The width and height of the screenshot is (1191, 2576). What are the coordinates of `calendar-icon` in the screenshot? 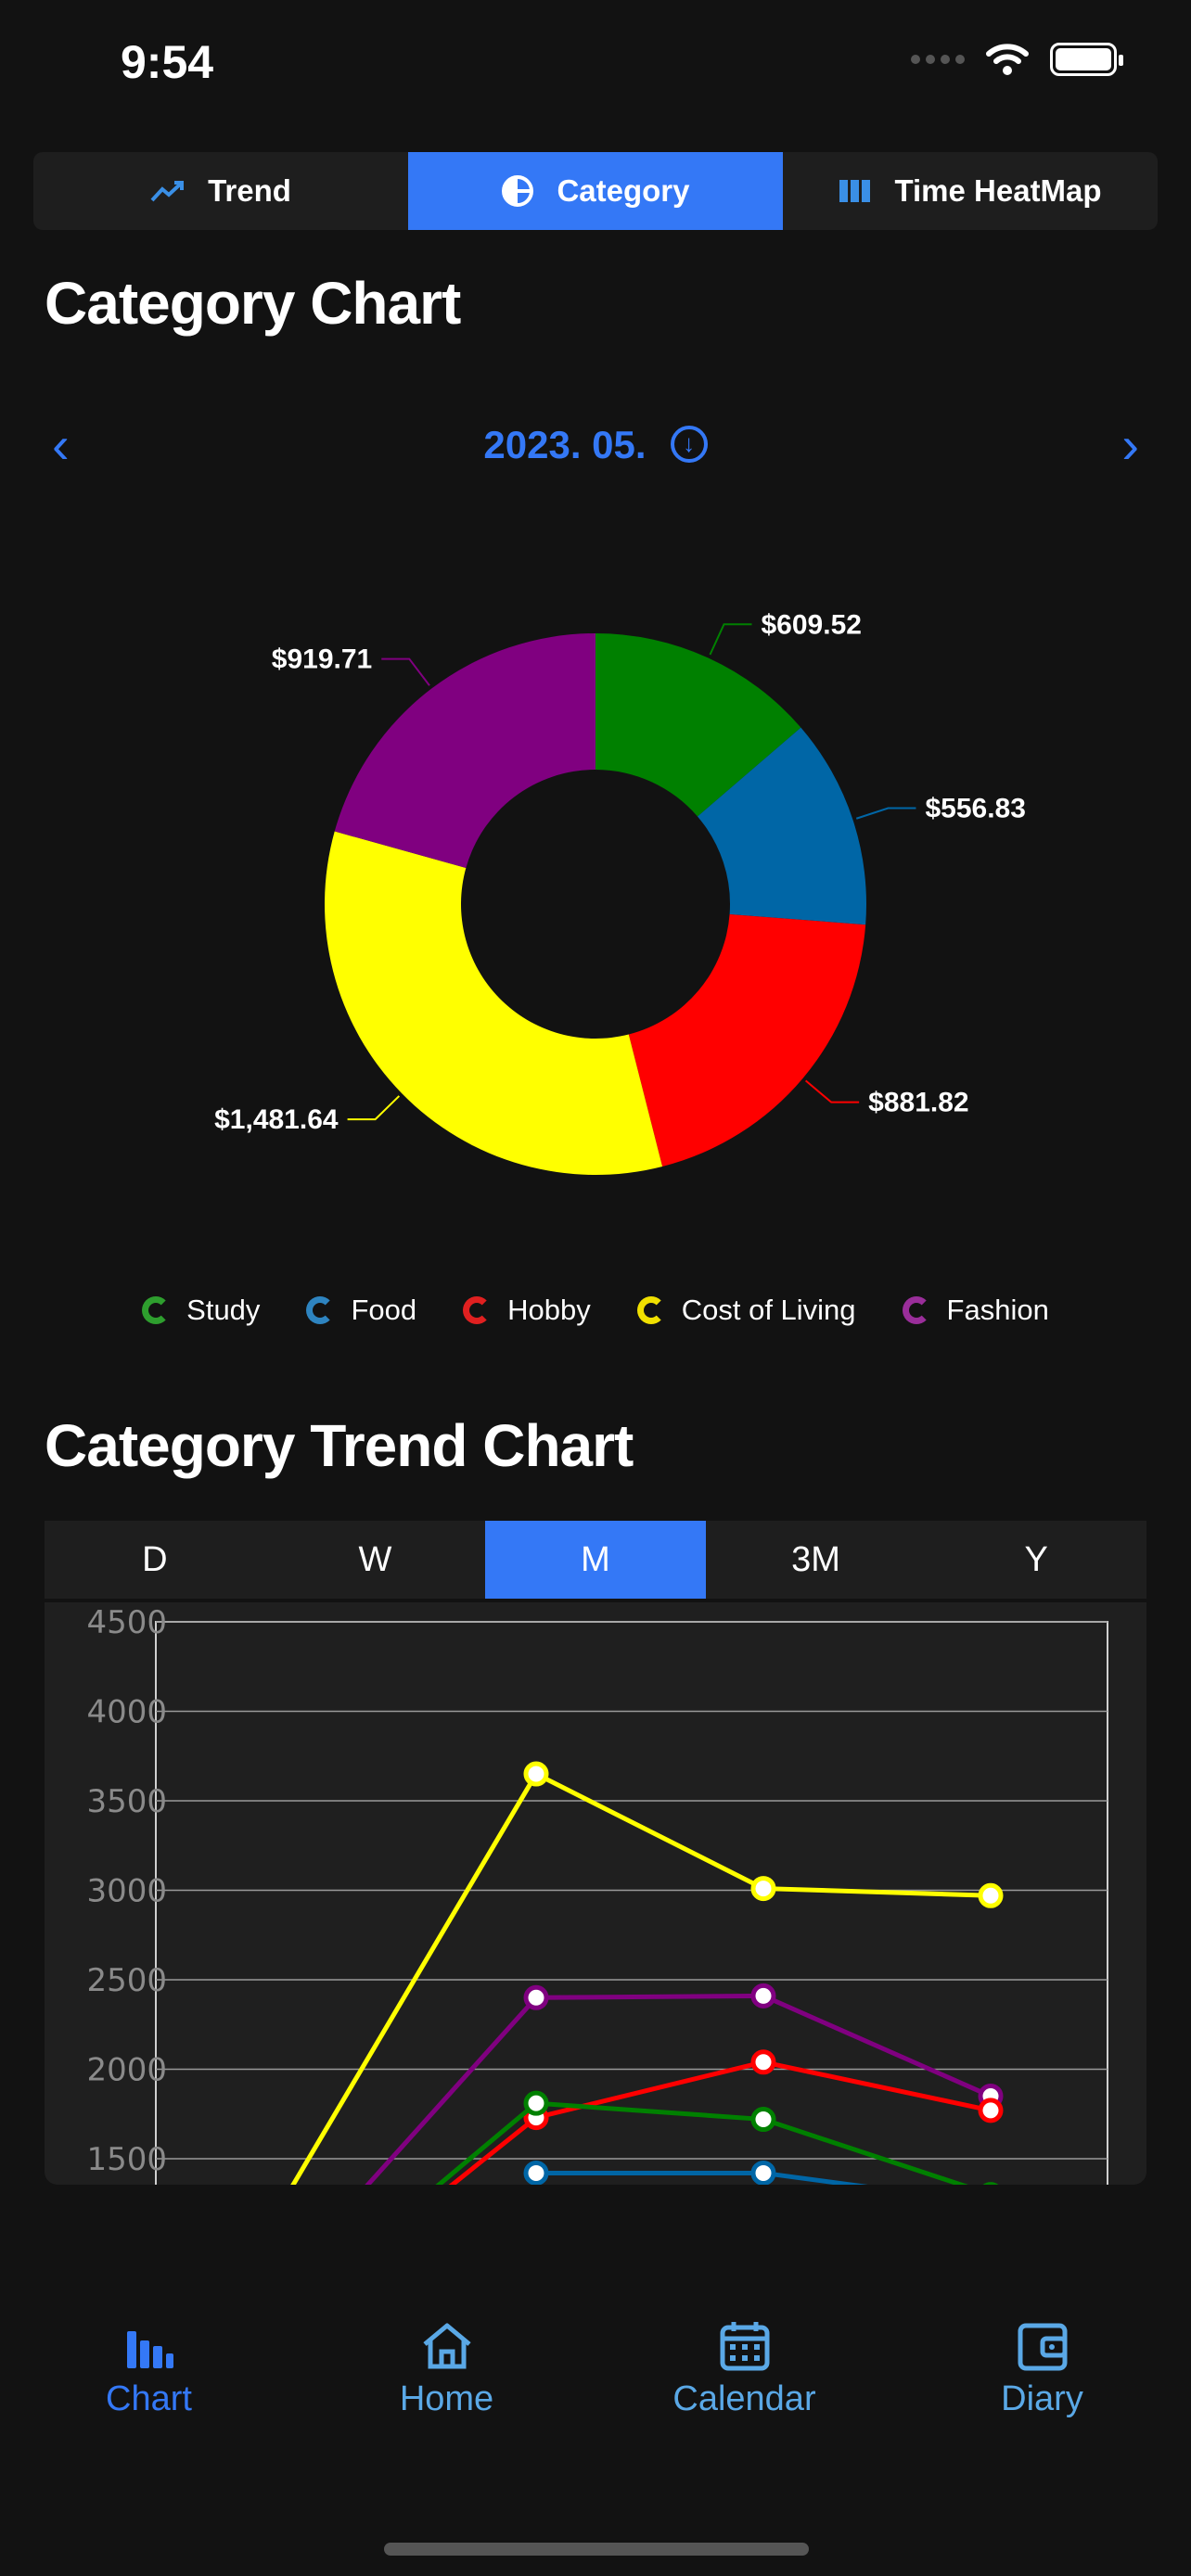 It's located at (744, 2346).